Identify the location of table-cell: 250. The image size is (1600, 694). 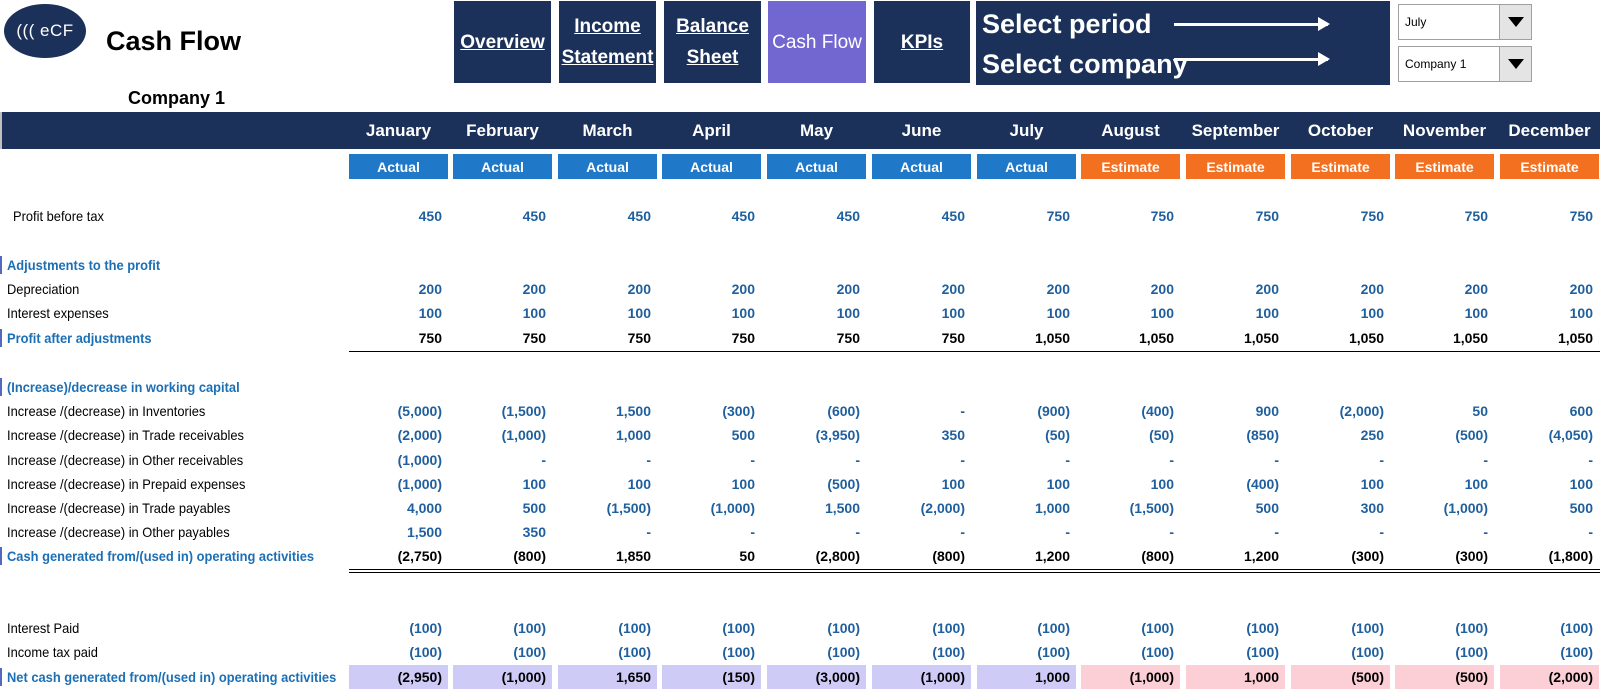
(1372, 435).